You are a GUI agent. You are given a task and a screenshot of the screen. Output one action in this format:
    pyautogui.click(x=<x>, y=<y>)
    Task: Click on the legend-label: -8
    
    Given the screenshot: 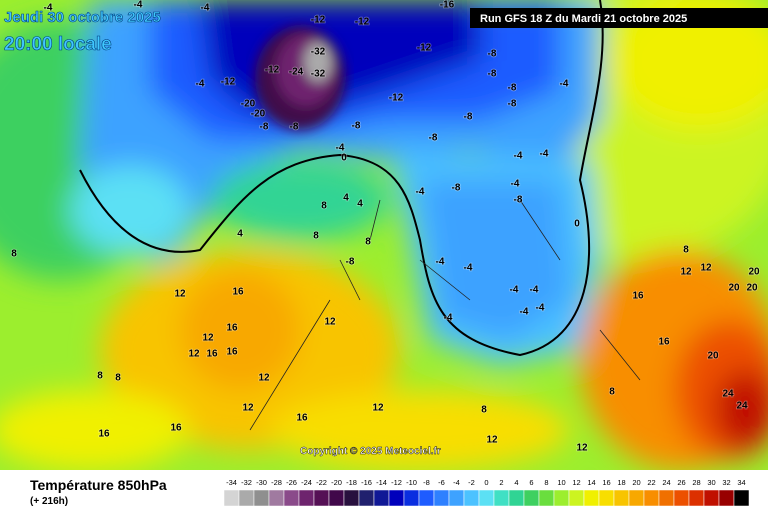 What is the action you would take?
    pyautogui.click(x=426, y=482)
    